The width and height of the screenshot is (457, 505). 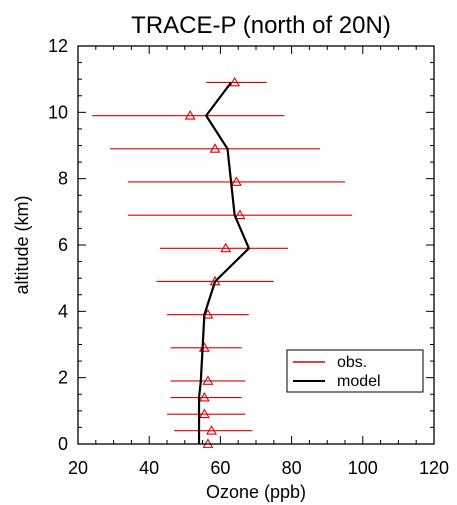 I want to click on y-tick-label: 6, so click(x=63, y=245).